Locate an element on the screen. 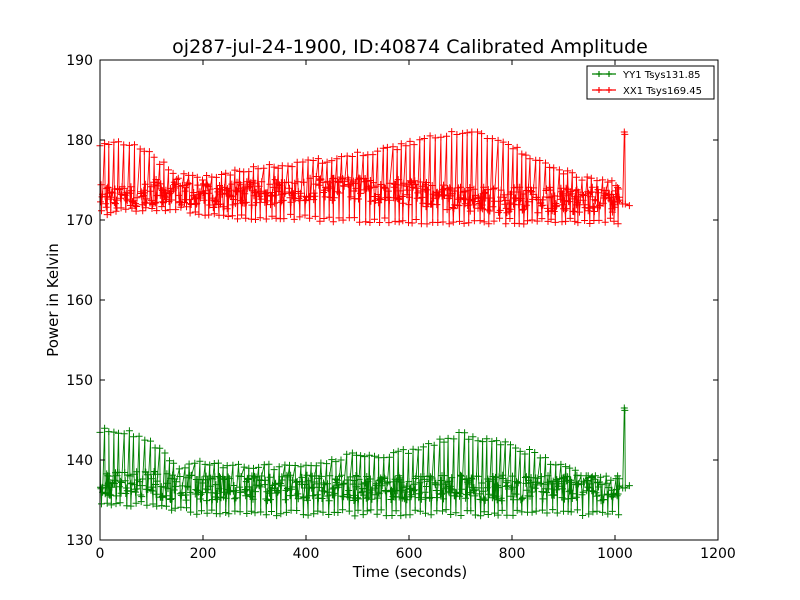 The height and width of the screenshot is (600, 800). legend-marker-xx1 is located at coordinates (604, 90).